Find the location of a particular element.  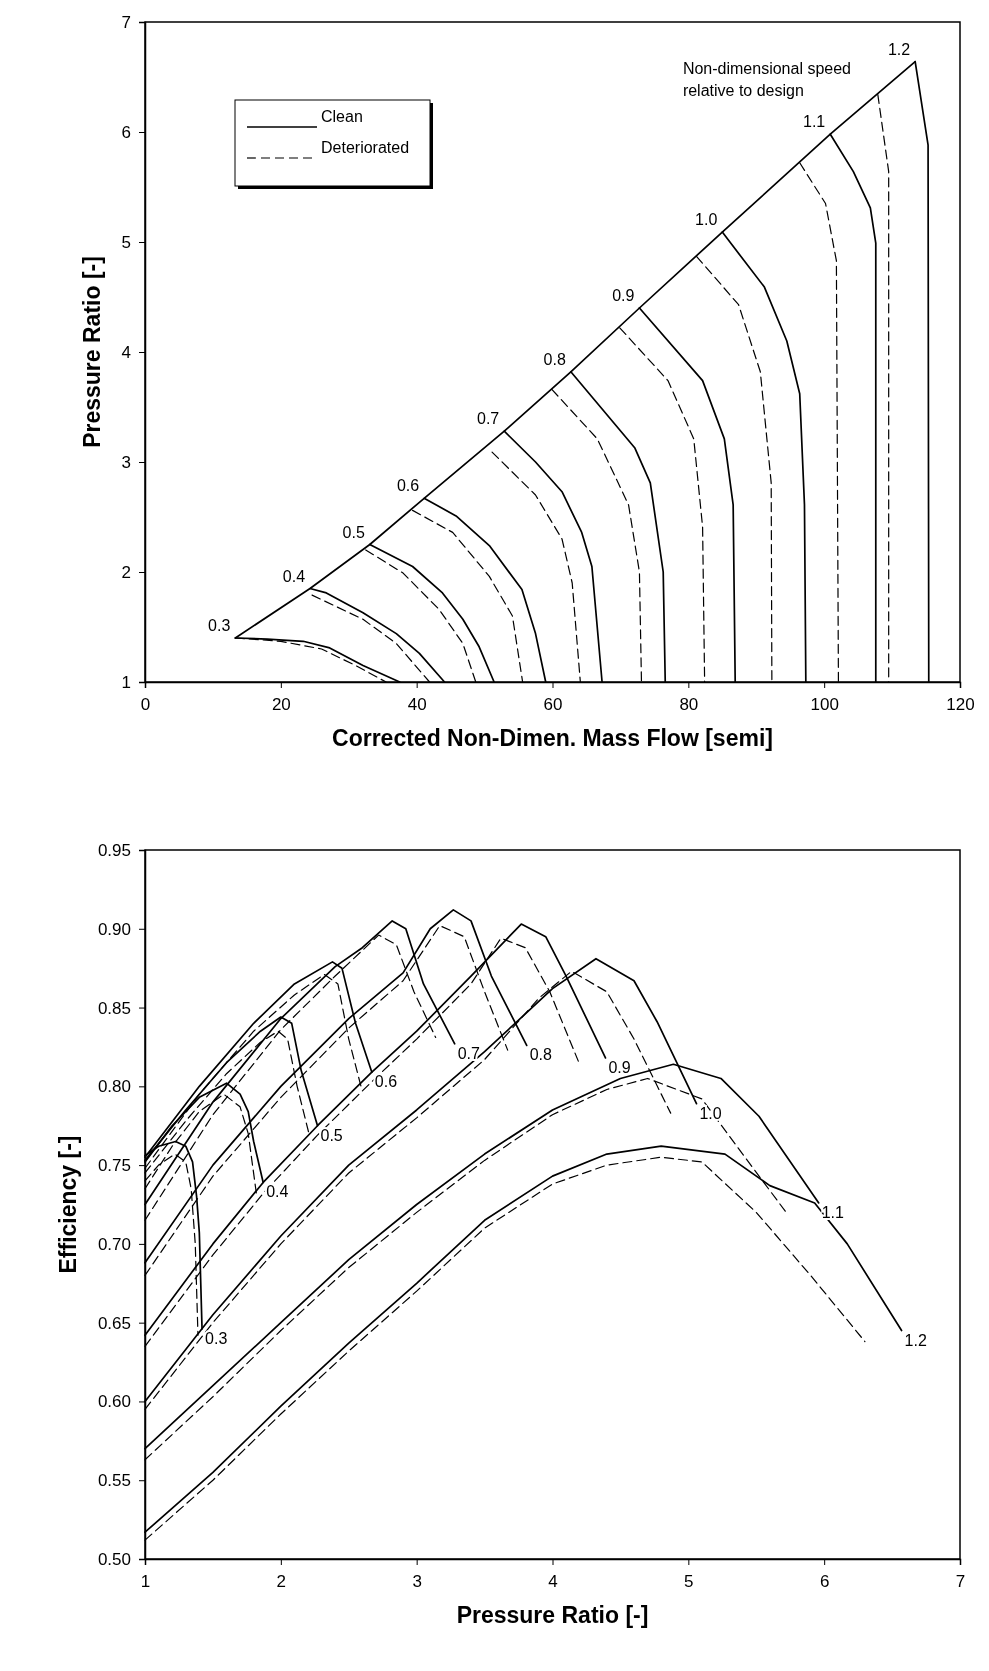

y-tick-label: 0.90 is located at coordinates (114, 929).